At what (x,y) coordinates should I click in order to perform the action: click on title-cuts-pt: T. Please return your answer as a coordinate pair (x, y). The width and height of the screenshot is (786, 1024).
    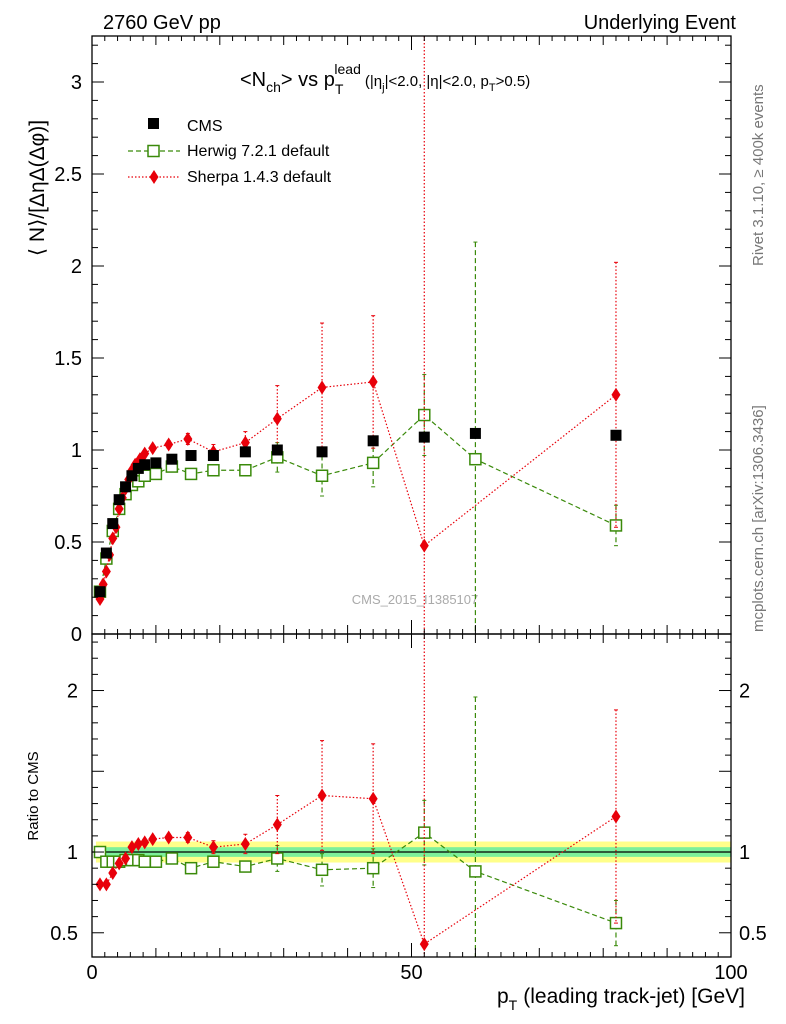
    Looking at the image, I should click on (492, 88).